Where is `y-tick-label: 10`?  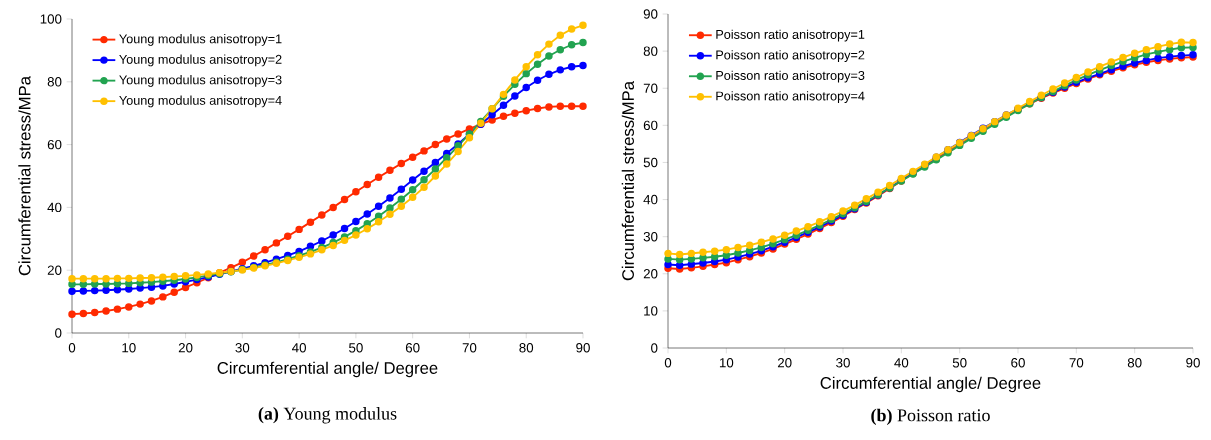
y-tick-label: 10 is located at coordinates (651, 311).